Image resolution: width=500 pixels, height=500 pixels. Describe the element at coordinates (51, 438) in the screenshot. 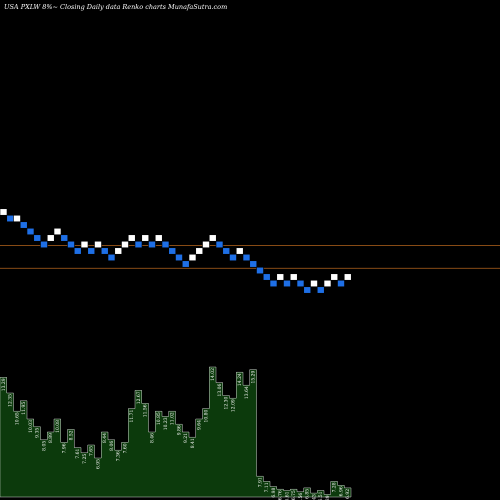

I see `volume-label: 8.89` at that location.